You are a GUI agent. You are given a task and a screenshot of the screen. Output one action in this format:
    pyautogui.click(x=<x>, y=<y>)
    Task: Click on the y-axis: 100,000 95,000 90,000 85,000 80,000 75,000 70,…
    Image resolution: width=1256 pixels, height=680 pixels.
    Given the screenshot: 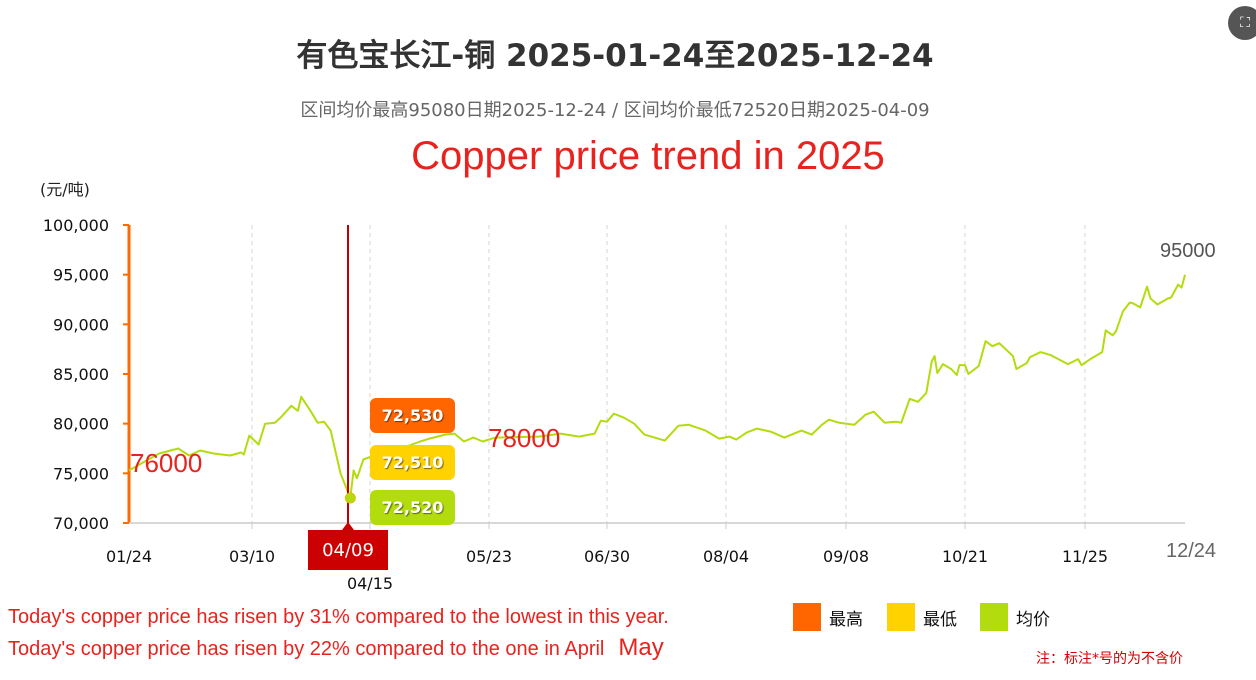 What is the action you would take?
    pyautogui.click(x=87, y=374)
    